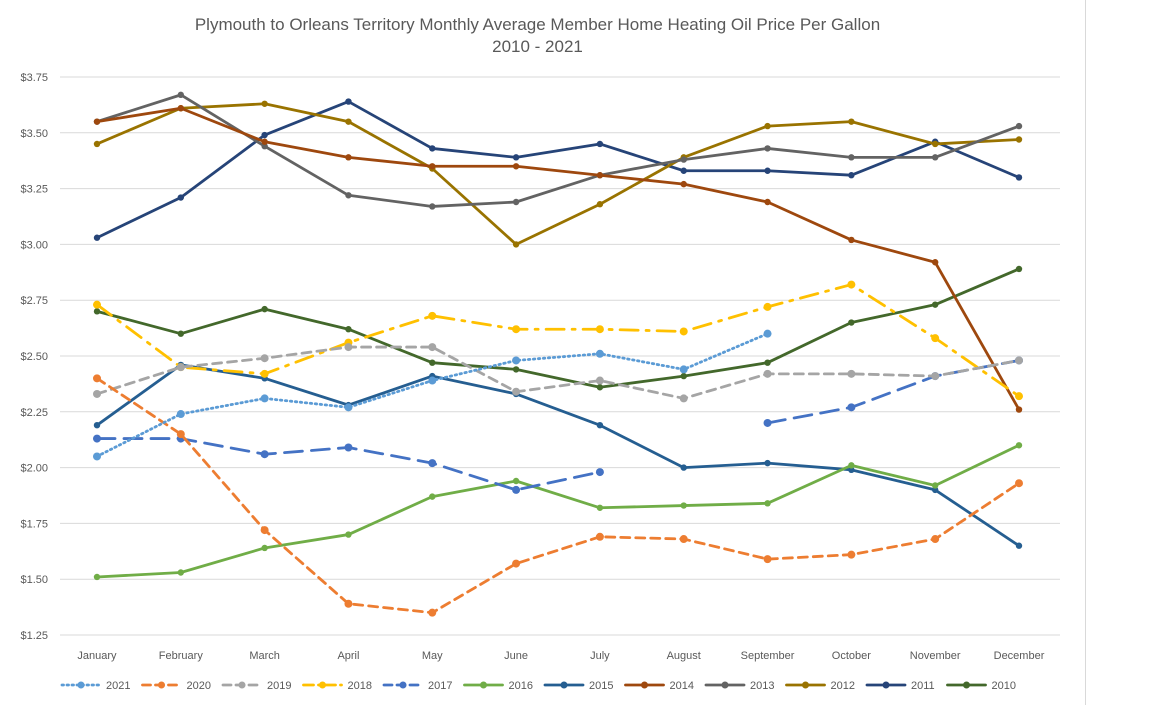  What do you see at coordinates (256, 686) in the screenshot?
I see `legend-item-2019: 2019` at bounding box center [256, 686].